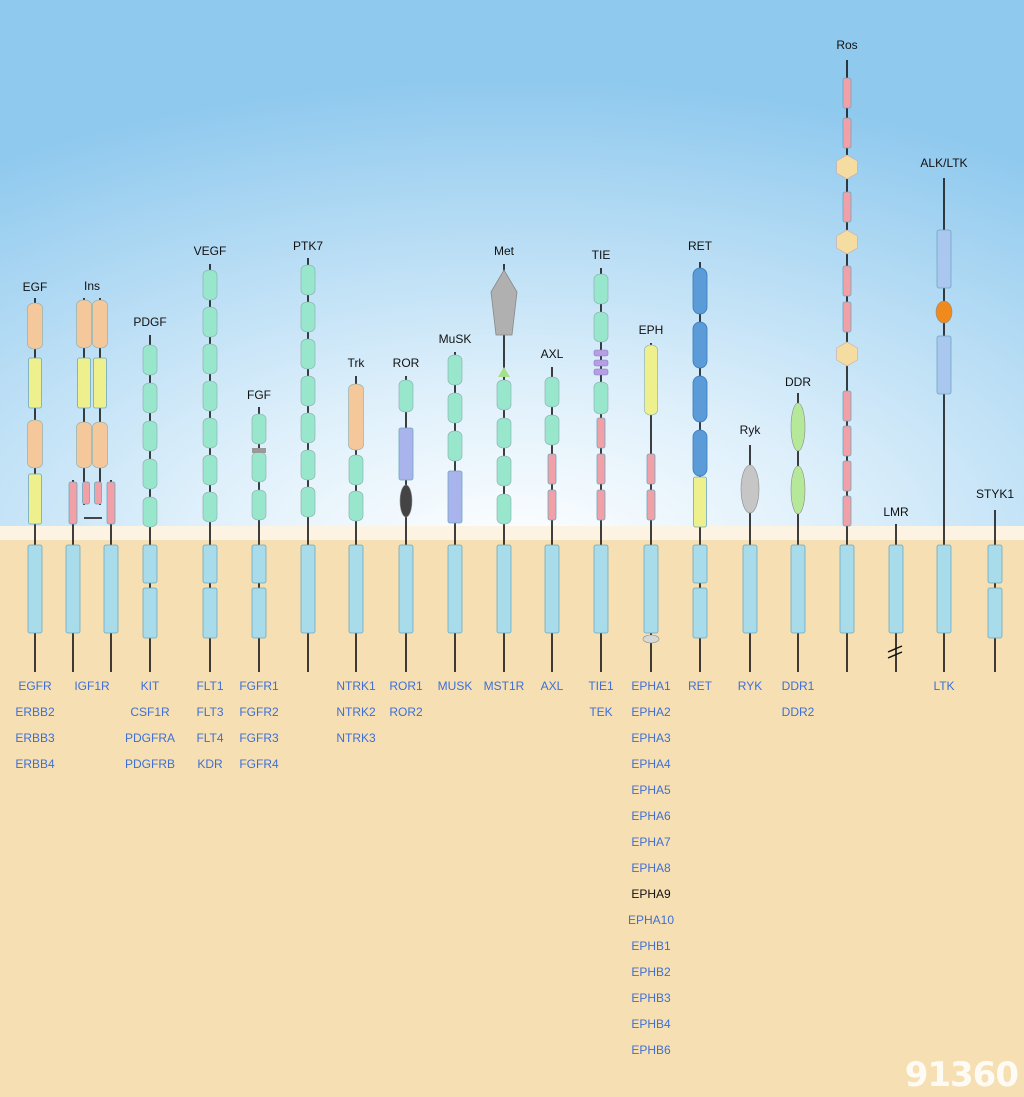  Describe the element at coordinates (308, 246) in the screenshot. I see `family-title-ptk7: PTK7` at that location.